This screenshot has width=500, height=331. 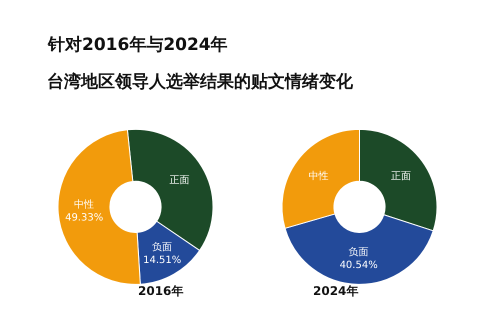 What do you see at coordinates (335, 291) in the screenshot?
I see `text: 2024年` at bounding box center [335, 291].